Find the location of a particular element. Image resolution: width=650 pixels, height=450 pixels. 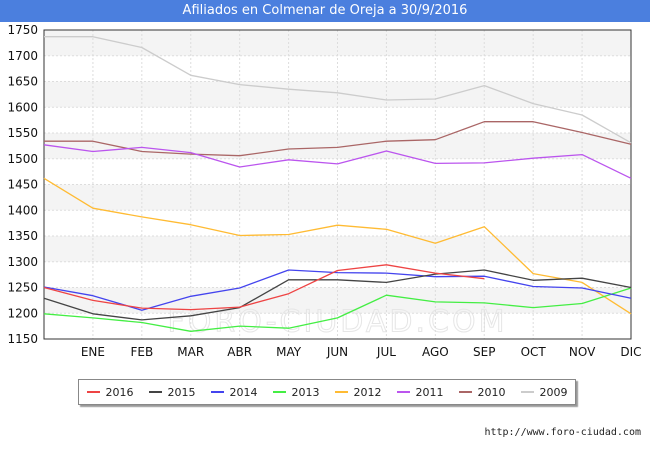

x-tick-label: DIC is located at coordinates (630, 352).